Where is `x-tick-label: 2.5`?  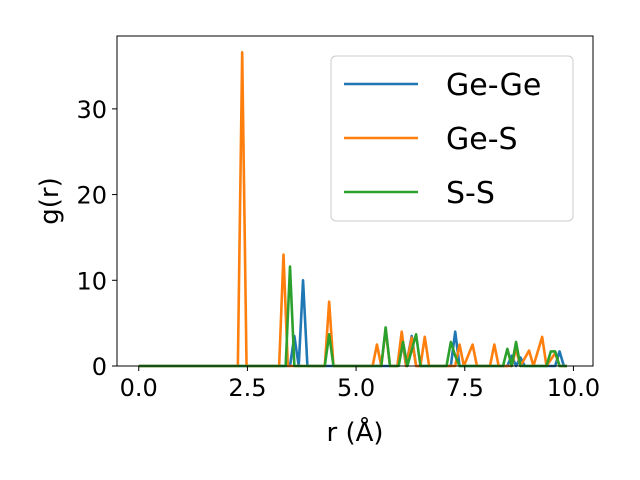 x-tick-label: 2.5 is located at coordinates (247, 388).